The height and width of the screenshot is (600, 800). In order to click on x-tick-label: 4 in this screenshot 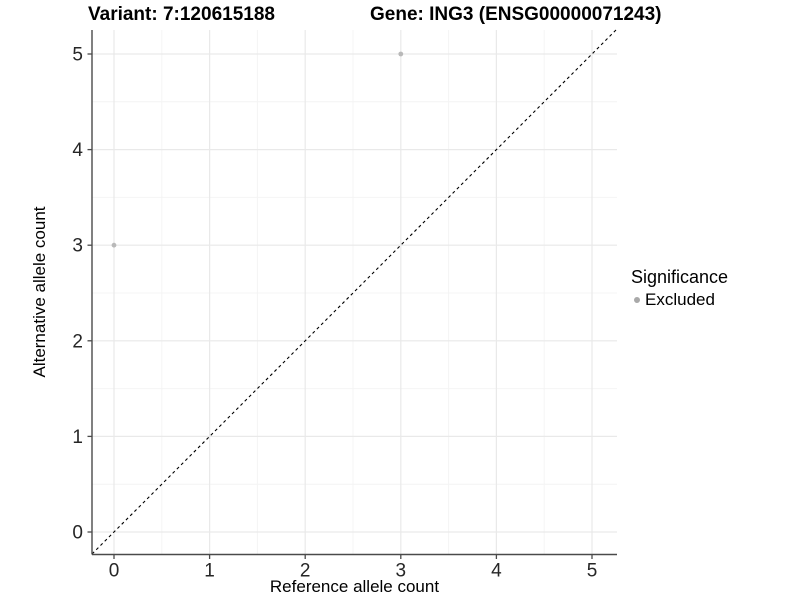, I will do `click(496, 571)`.